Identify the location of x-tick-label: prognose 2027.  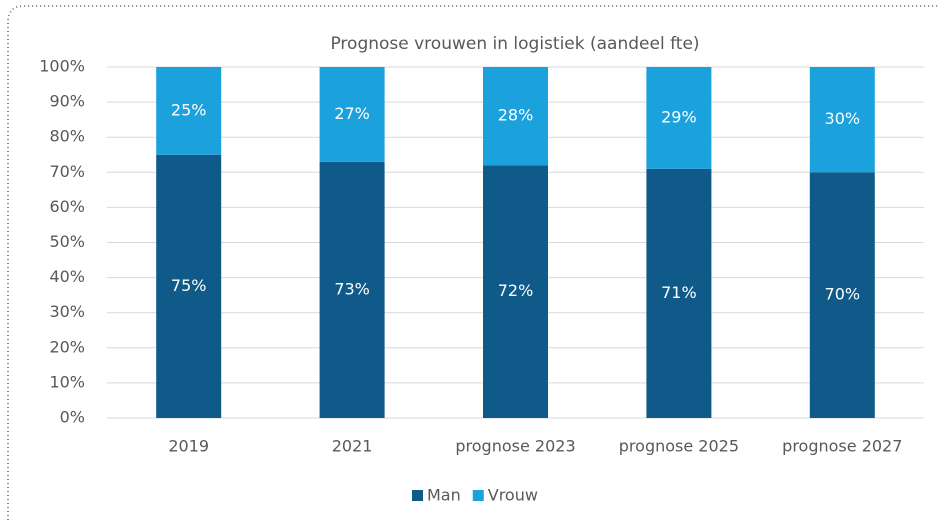
(842, 446).